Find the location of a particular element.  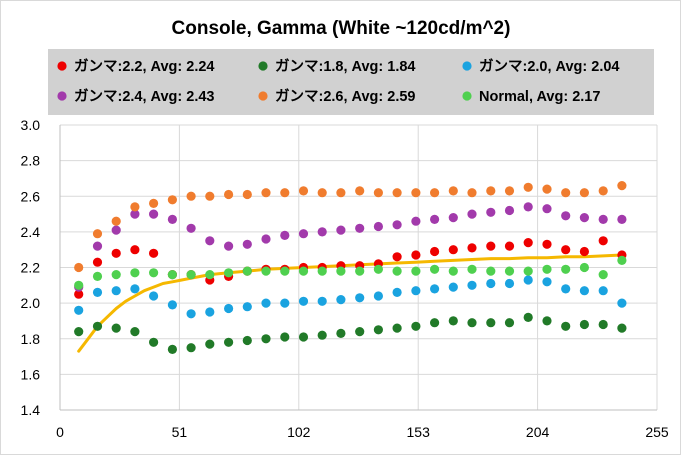

legend-item: ガンマ:2.2, Avg: 2.24 is located at coordinates (135, 66).